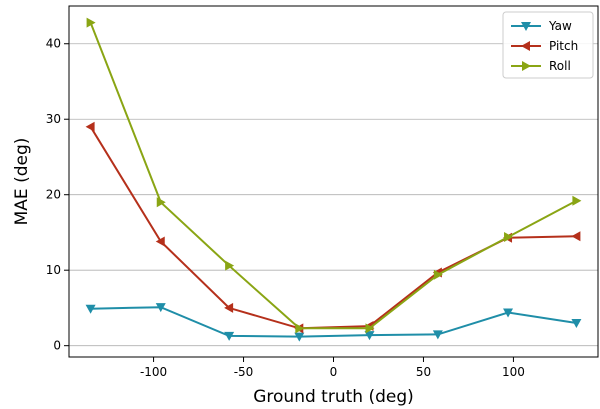 The height and width of the screenshot is (409, 600). I want to click on series-yaw, so click(333, 322).